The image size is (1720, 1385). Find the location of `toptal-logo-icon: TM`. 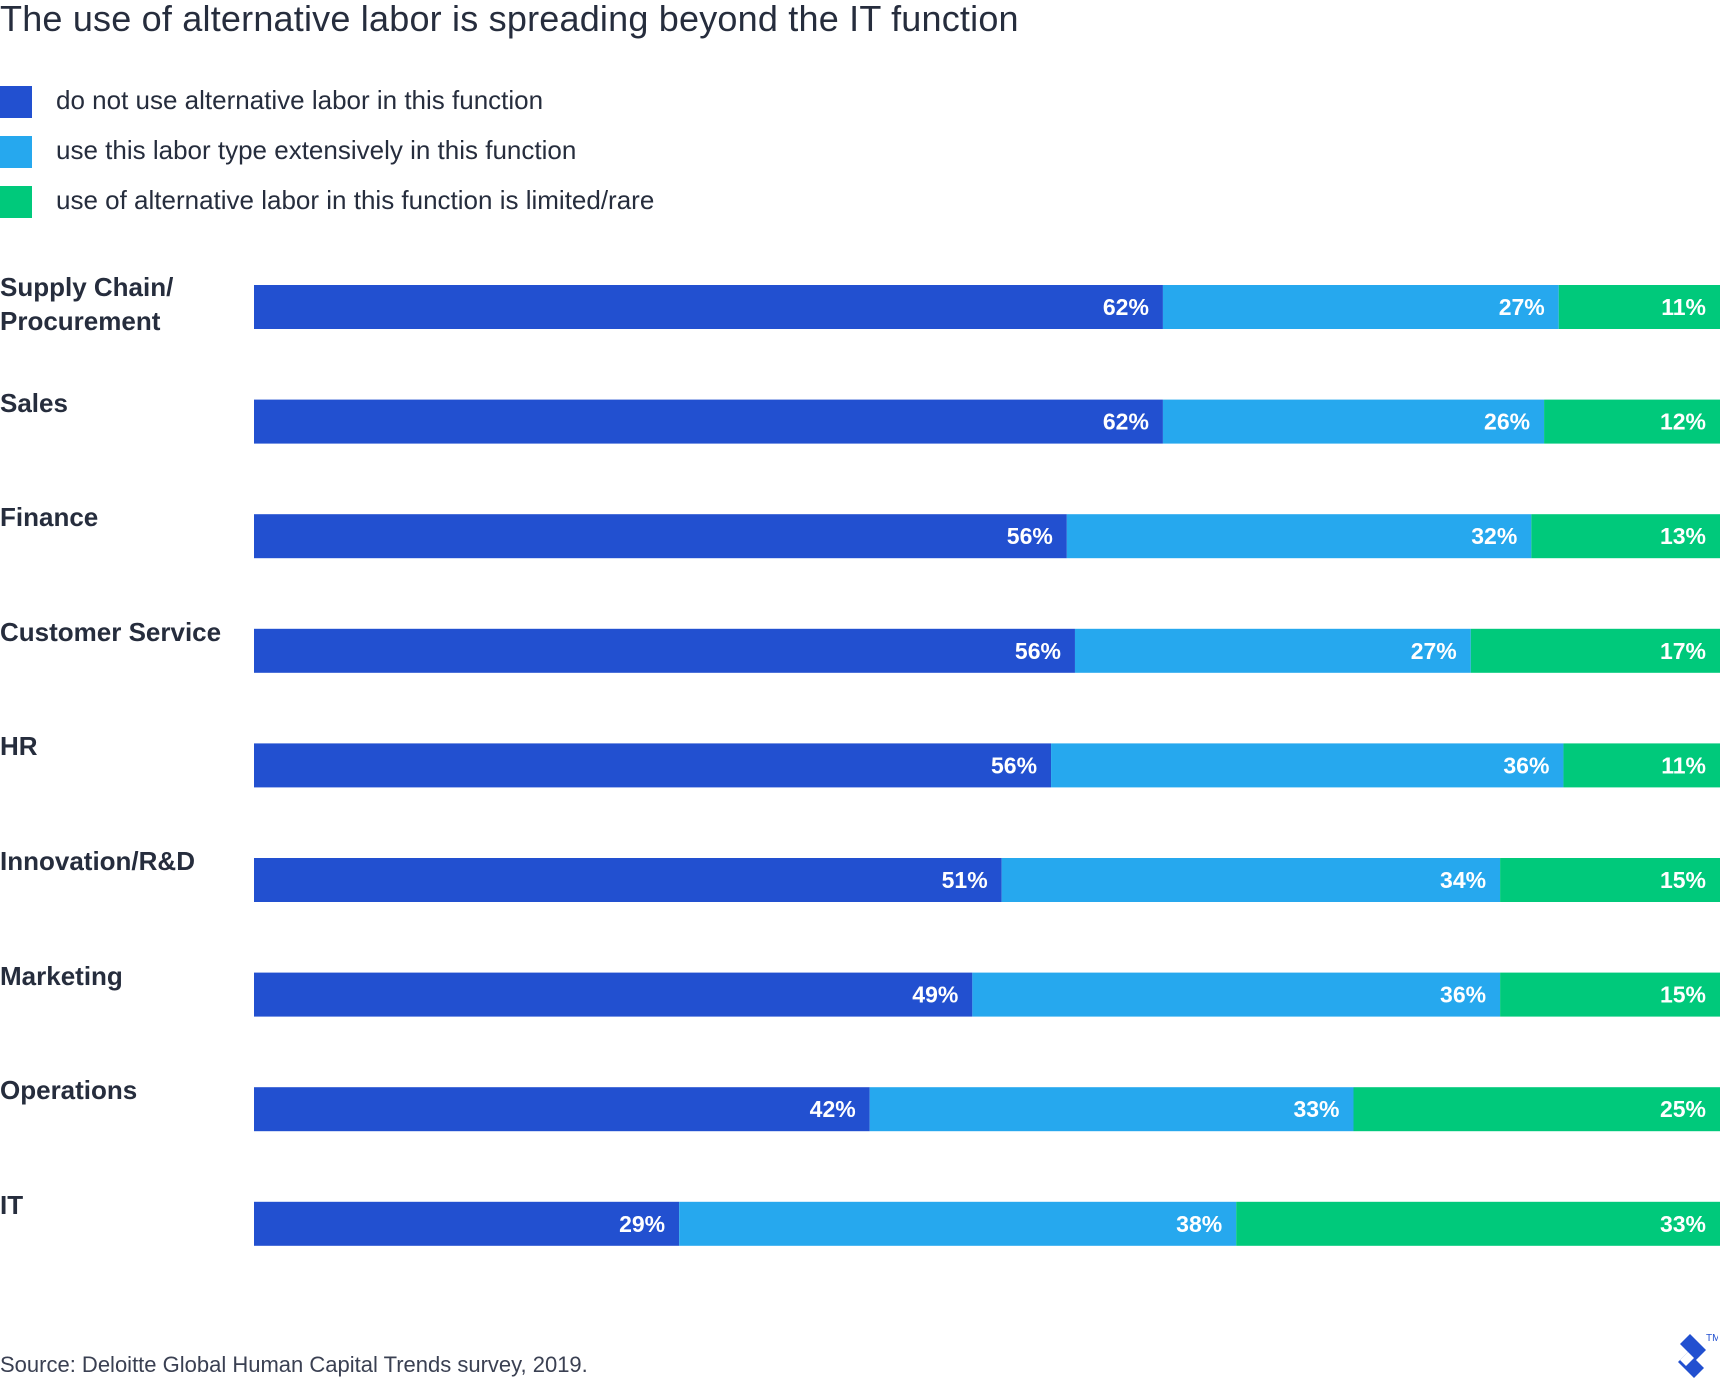

toptal-logo-icon: TM is located at coordinates (1695, 1355).